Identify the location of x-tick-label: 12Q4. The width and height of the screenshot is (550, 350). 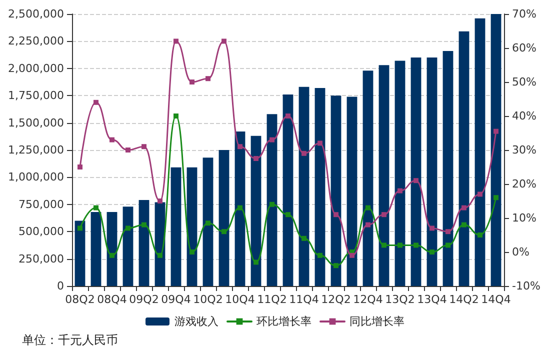
(368, 299).